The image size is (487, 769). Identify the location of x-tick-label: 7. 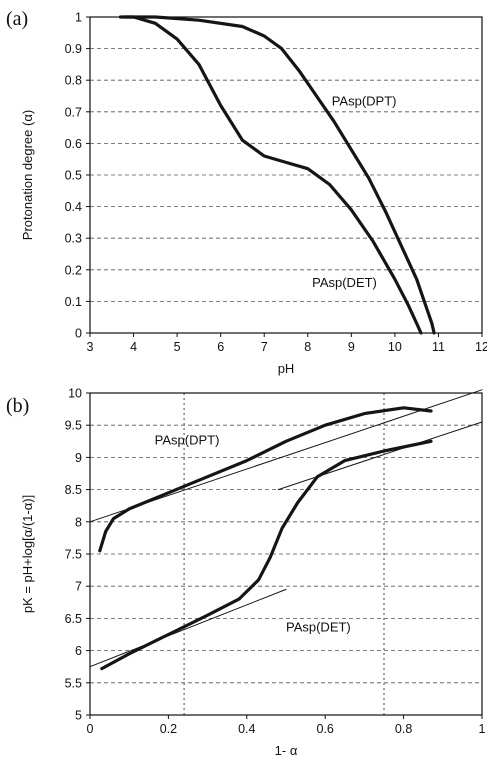
(264, 347).